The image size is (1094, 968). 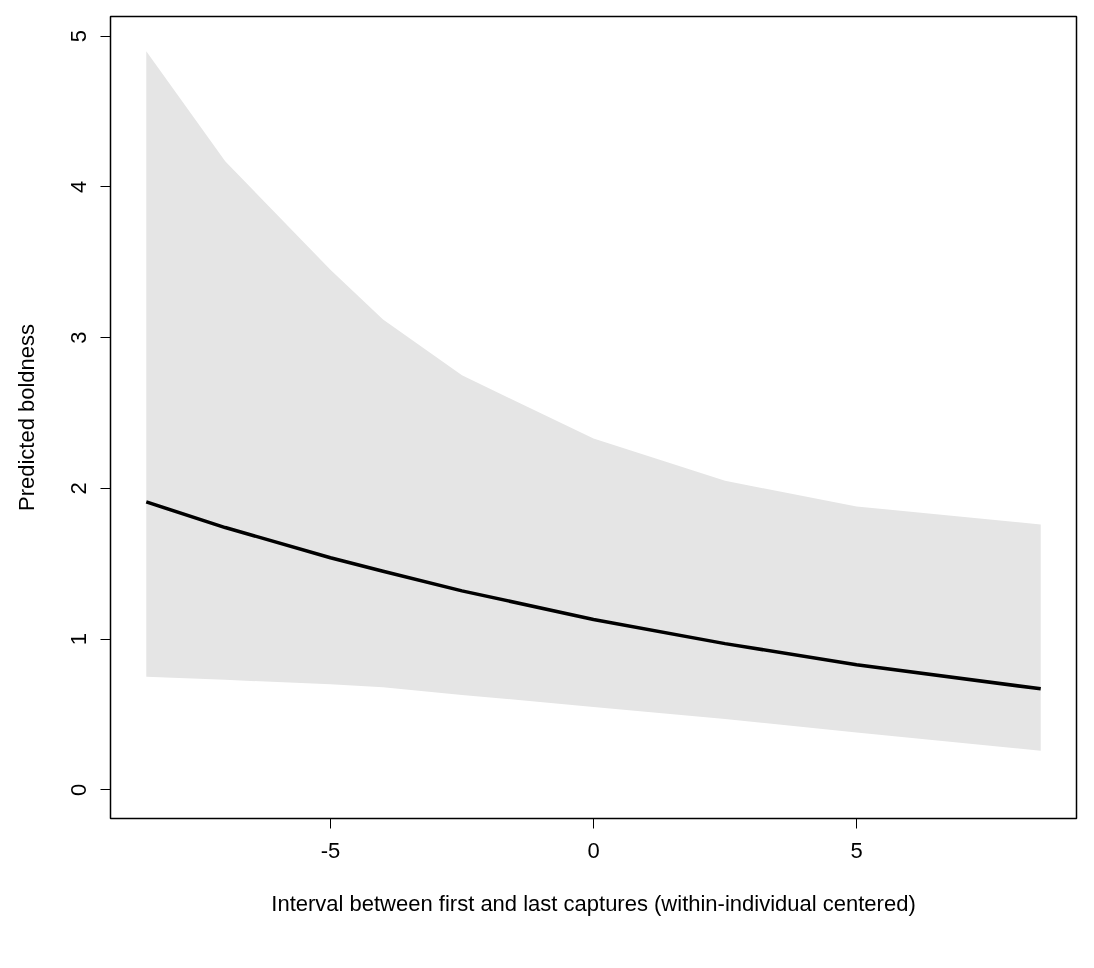 I want to click on x-tick-label: 5, so click(x=856, y=850).